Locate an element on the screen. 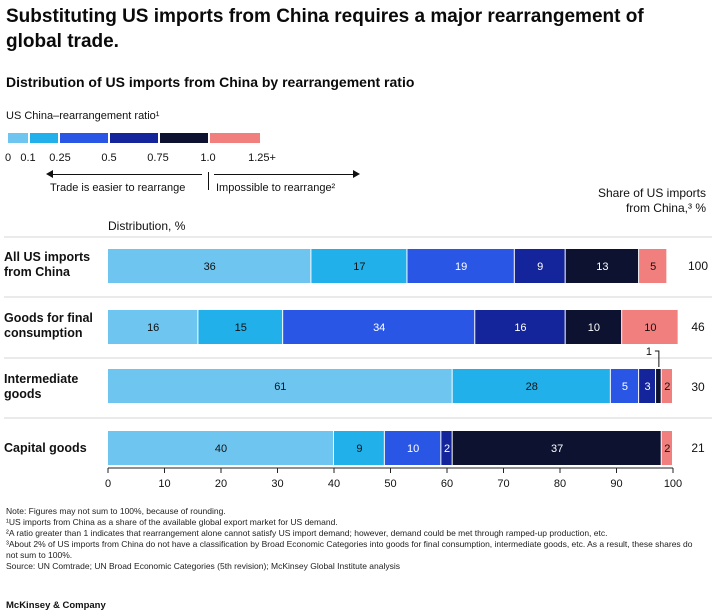 This screenshot has height=616, width=720. category-label: Goods for final consumption is located at coordinates (48, 325).